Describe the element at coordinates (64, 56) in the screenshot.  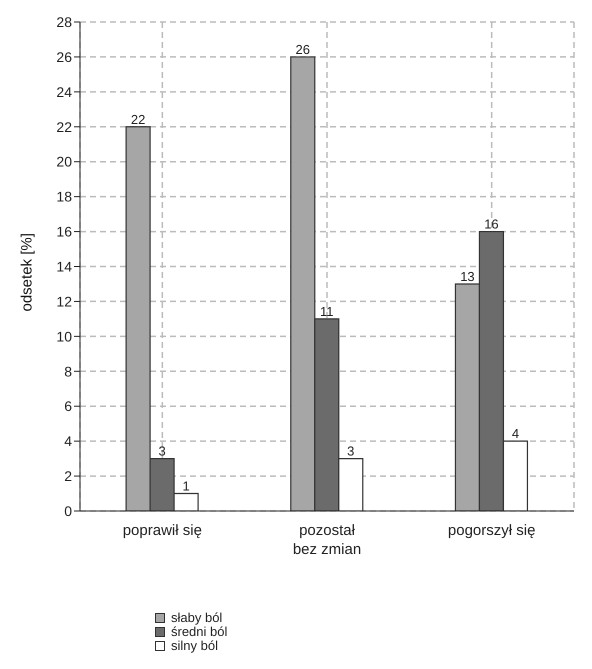
I see `y-tick-label: 26` at that location.